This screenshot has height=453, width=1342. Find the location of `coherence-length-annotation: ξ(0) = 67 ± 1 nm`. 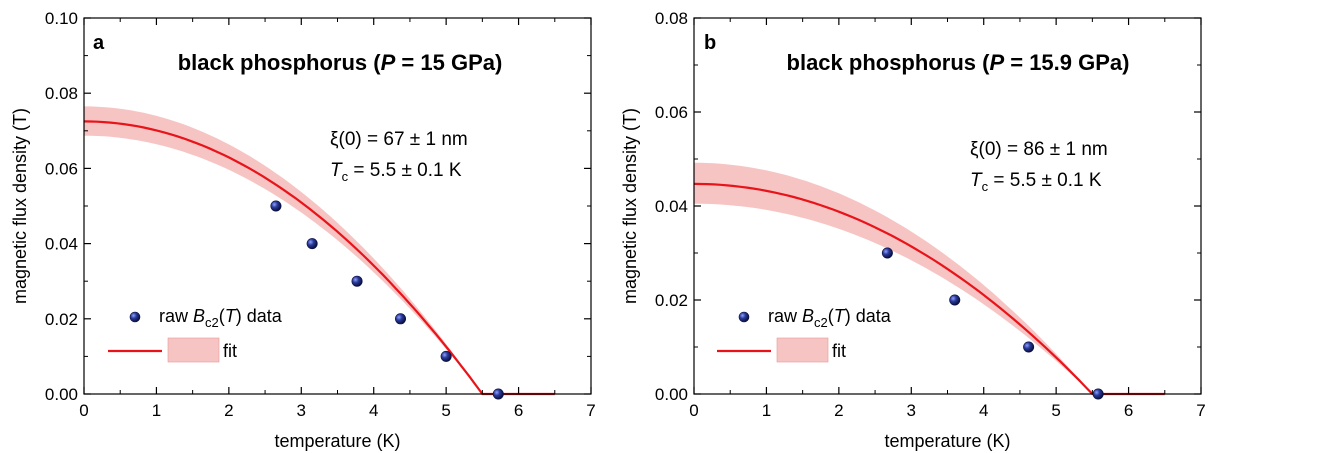

coherence-length-annotation: ξ(0) = 67 ± 1 nm is located at coordinates (399, 139).